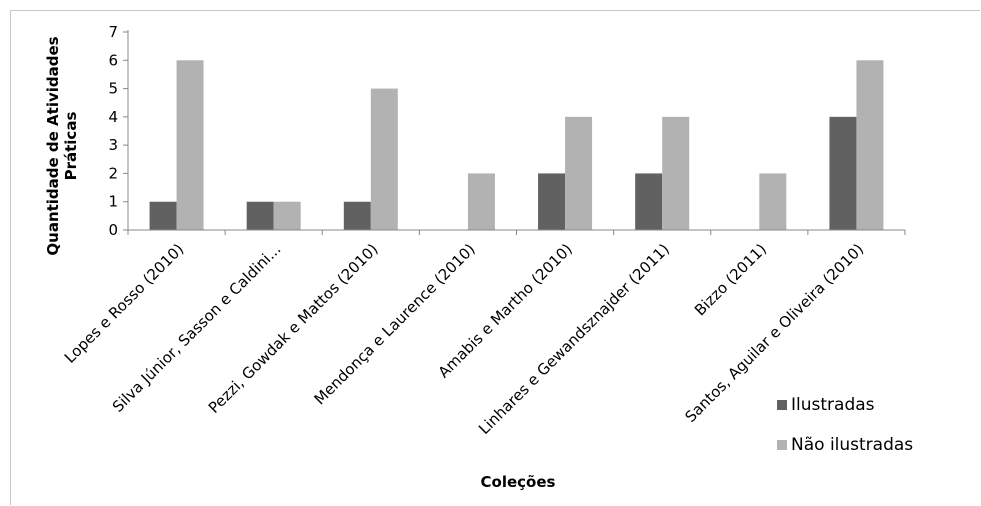 The image size is (981, 506). What do you see at coordinates (113, 60) in the screenshot?
I see `y-tick-label: 6` at bounding box center [113, 60].